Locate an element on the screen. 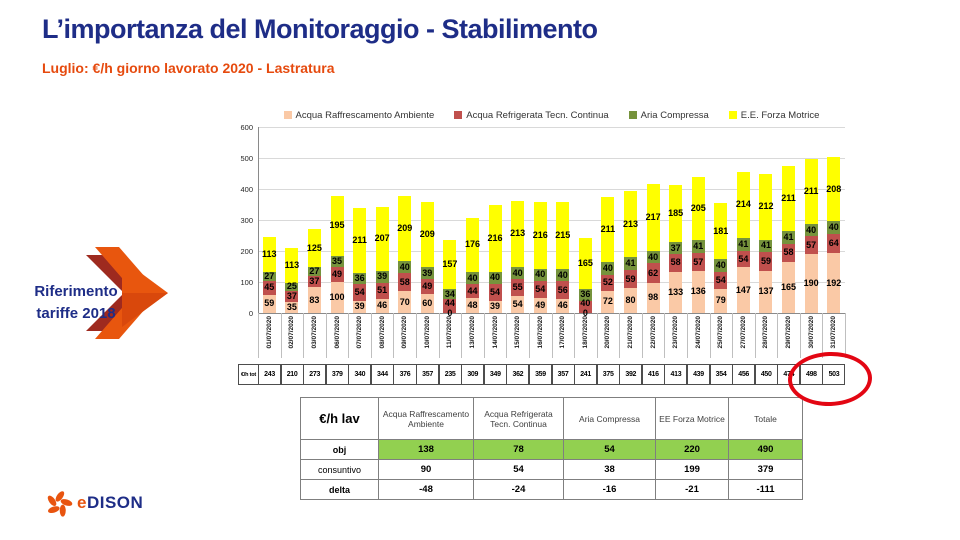  gridline is located at coordinates (551, 158).